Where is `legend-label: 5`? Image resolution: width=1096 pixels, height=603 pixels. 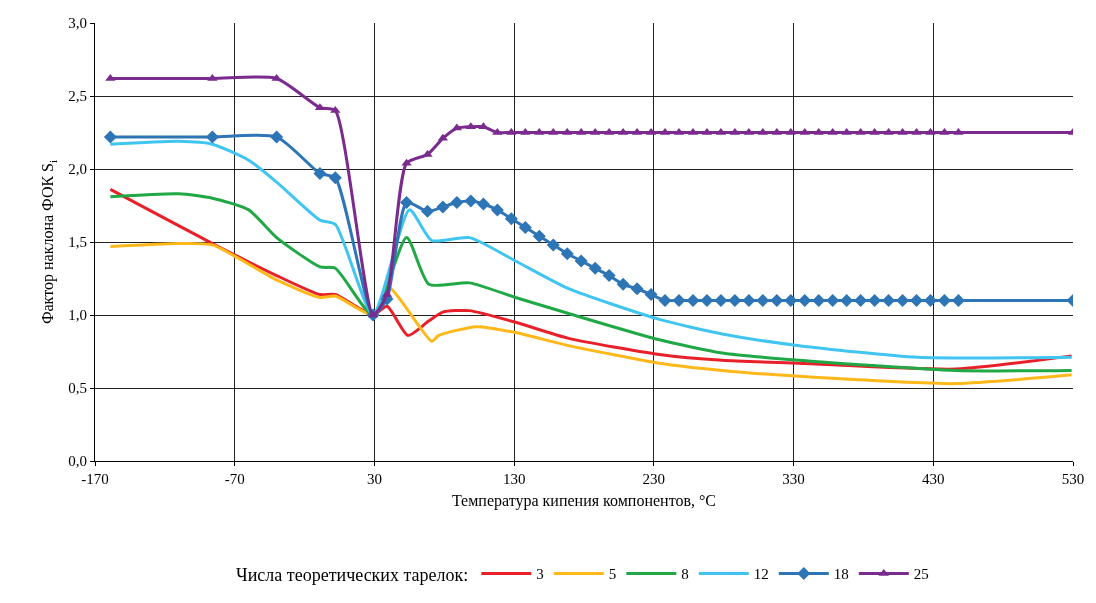 legend-label: 5 is located at coordinates (612, 574).